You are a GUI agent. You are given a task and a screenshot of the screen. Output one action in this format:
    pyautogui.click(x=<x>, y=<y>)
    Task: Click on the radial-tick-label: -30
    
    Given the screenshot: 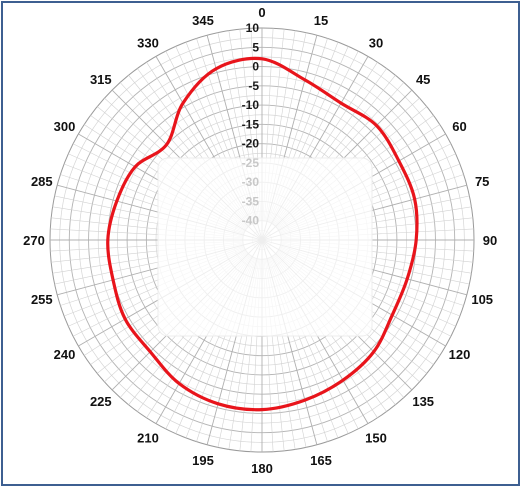 What is the action you would take?
    pyautogui.click(x=251, y=182)
    